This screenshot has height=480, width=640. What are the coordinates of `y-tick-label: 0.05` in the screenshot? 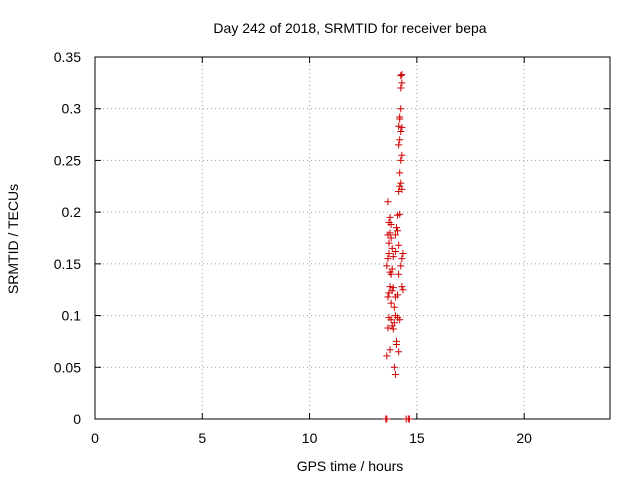 It's located at (67, 367).